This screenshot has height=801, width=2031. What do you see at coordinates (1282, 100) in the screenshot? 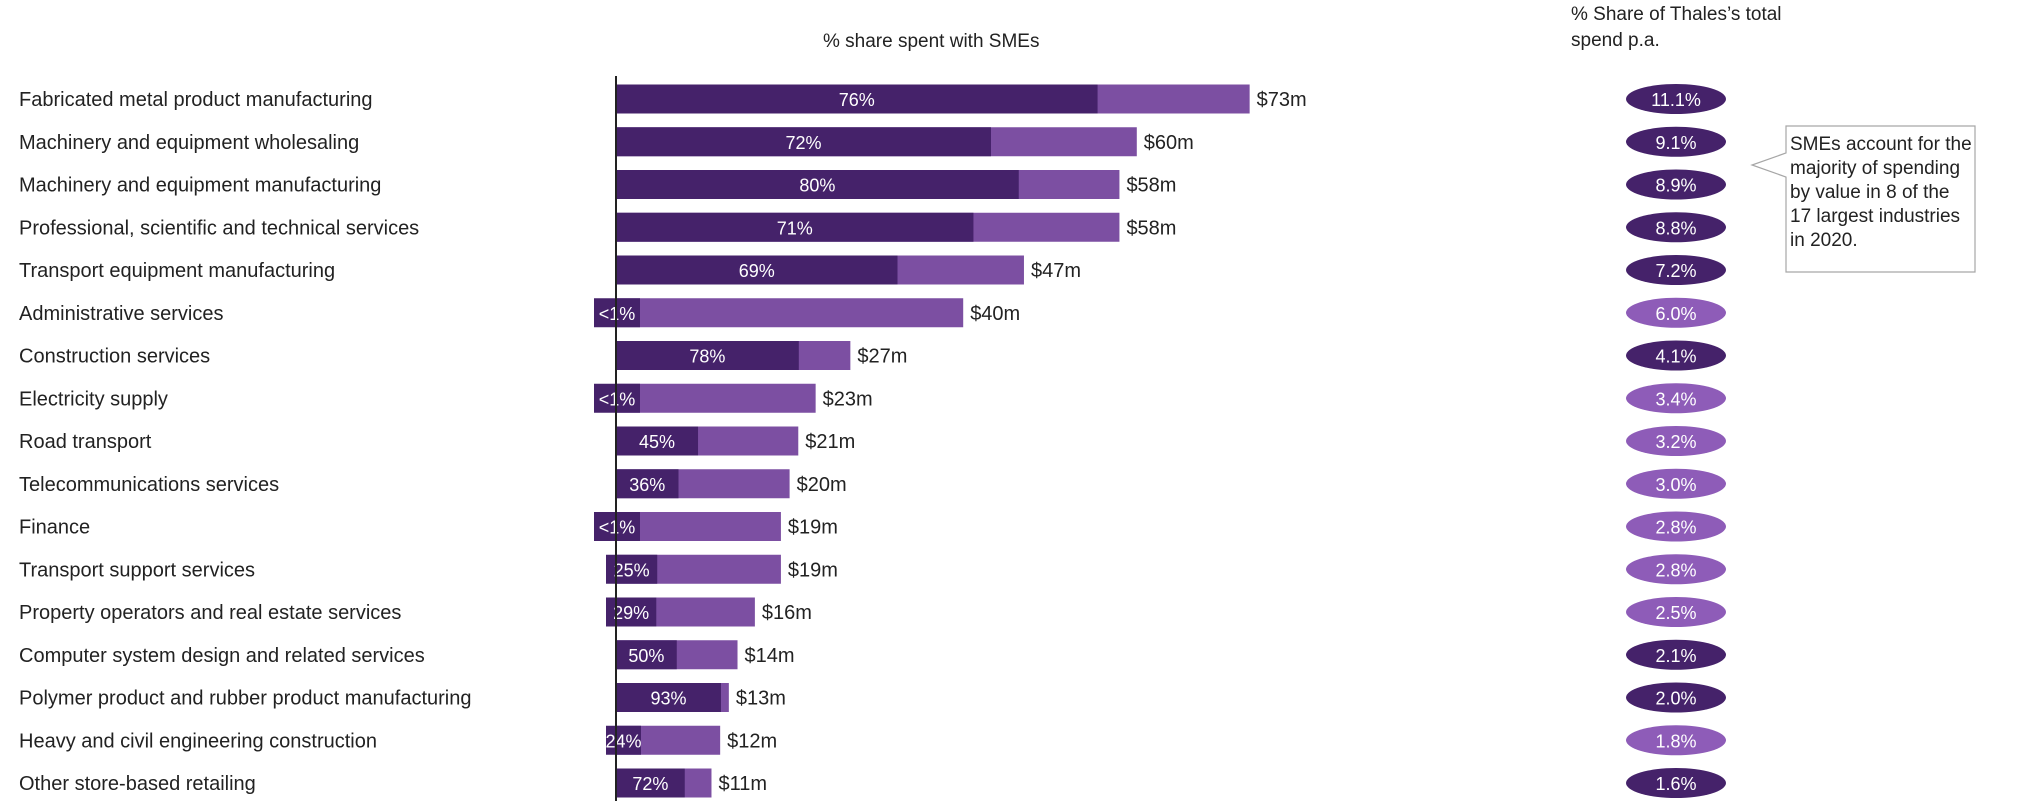
I see `total-value-label: $73m` at bounding box center [1282, 100].